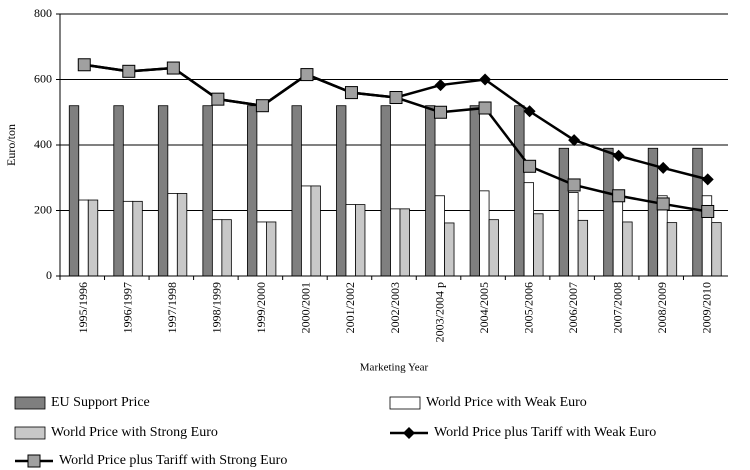  Describe the element at coordinates (484, 307) in the screenshot. I see `x-tick-label: 2004/2005` at that location.